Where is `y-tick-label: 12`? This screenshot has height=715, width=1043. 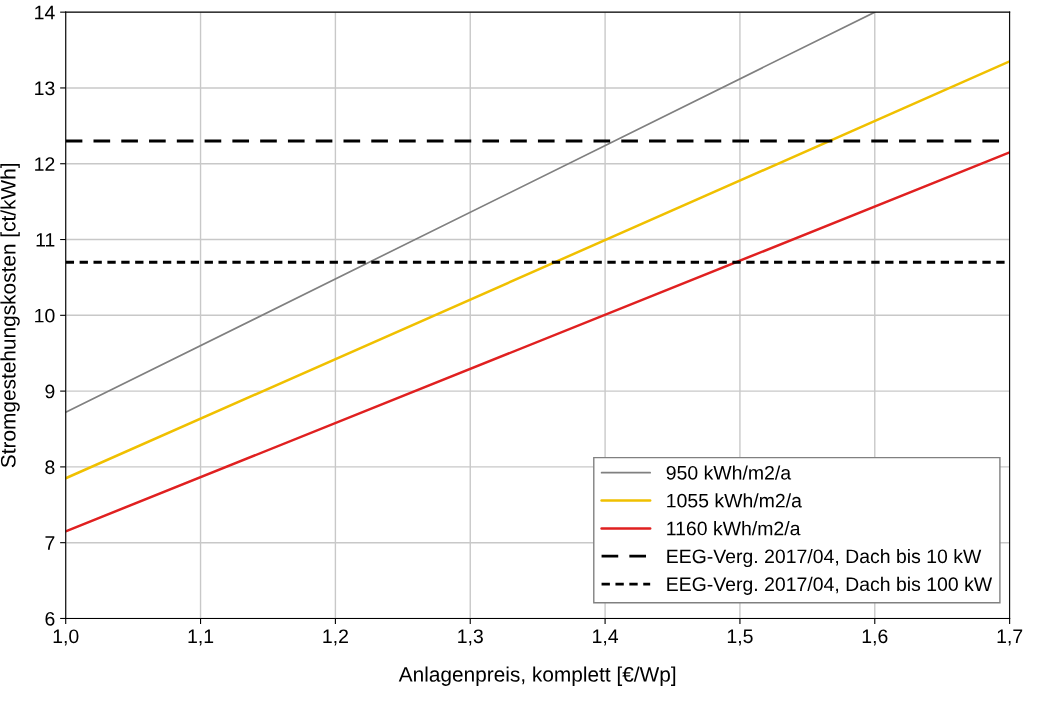 y-tick-label: 12 is located at coordinates (45, 164).